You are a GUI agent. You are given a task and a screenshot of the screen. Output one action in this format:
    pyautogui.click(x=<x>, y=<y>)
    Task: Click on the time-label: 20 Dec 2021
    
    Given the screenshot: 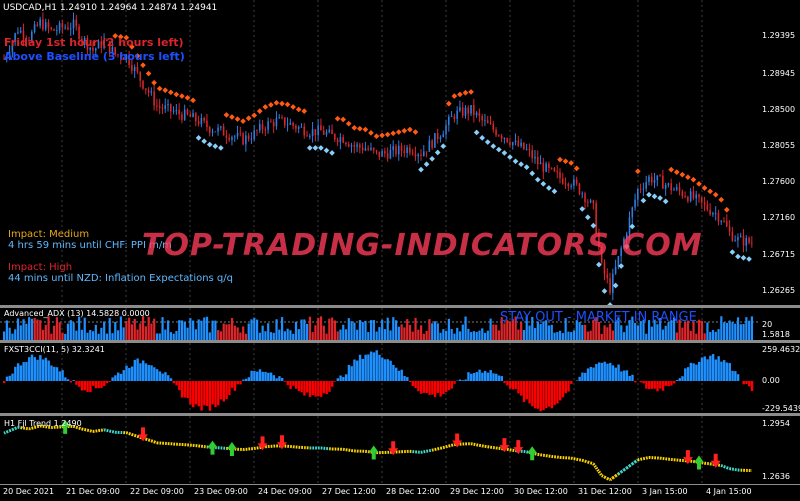 What is the action you would take?
    pyautogui.click(x=28, y=491)
    